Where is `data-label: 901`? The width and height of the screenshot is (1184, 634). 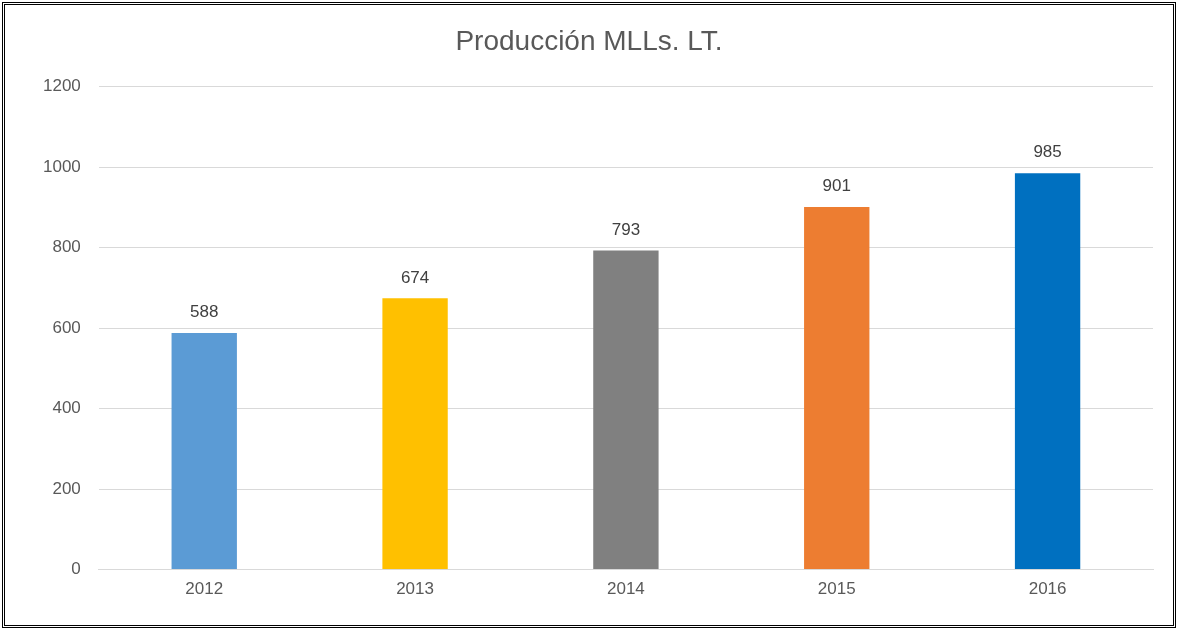 data-label: 901 is located at coordinates (836, 186).